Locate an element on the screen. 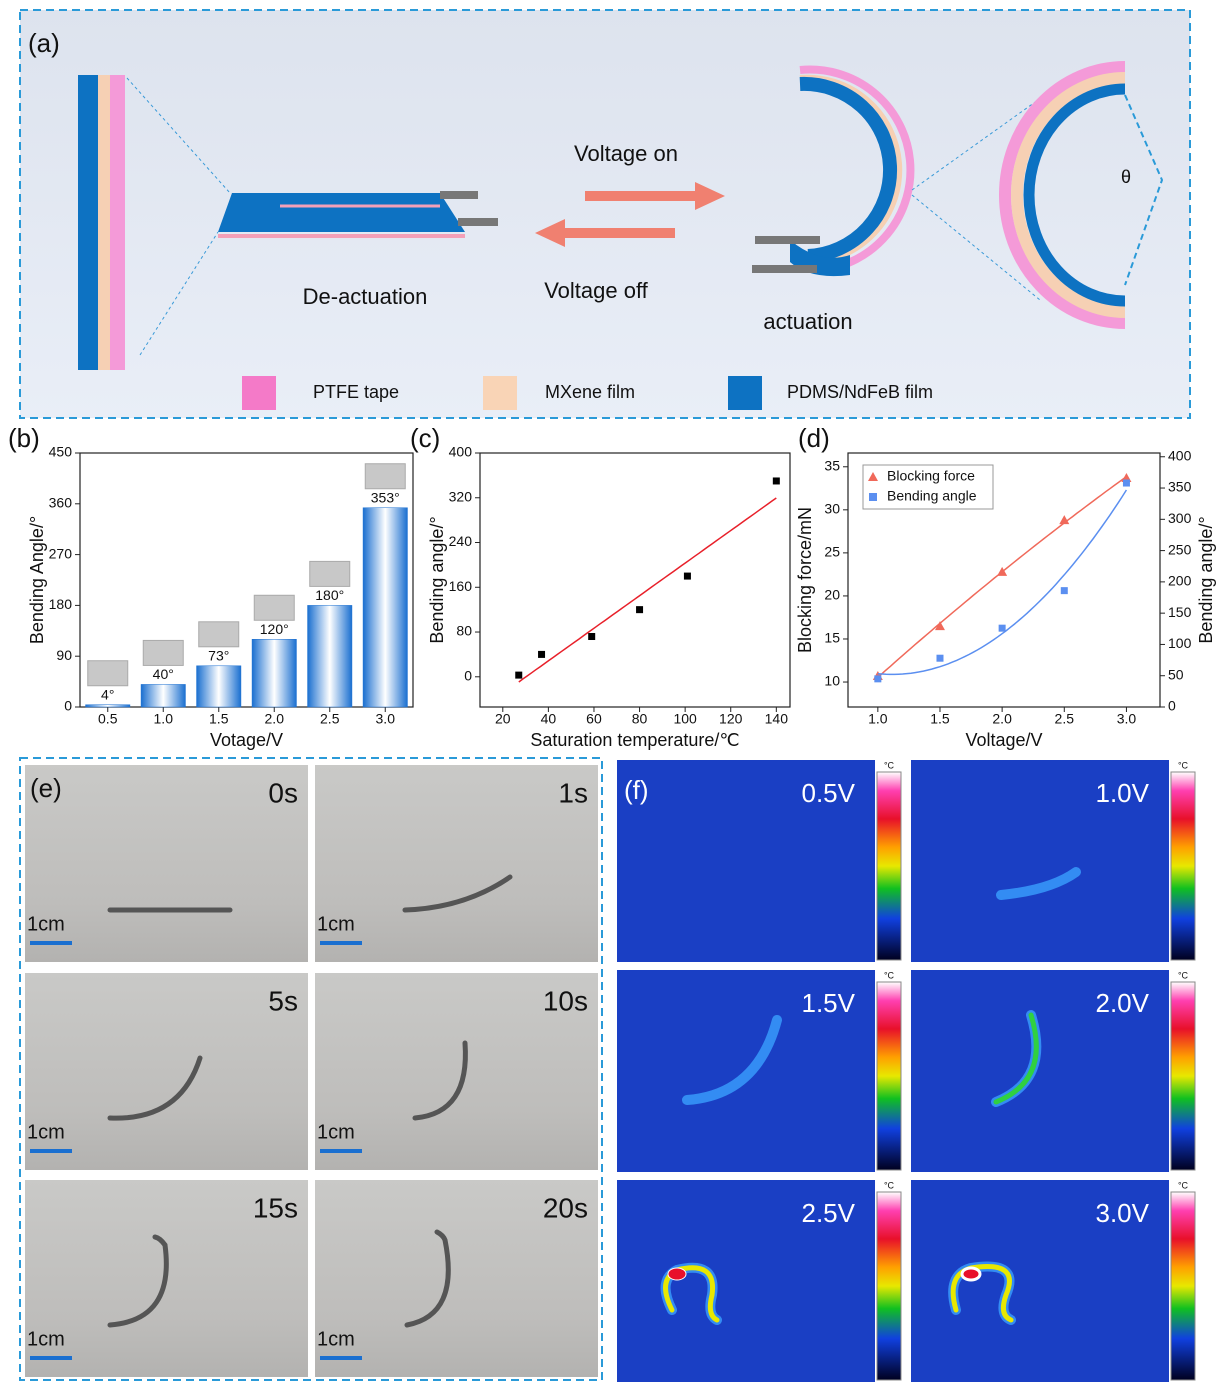 This screenshot has height=1382, width=1222. x-tick-label: 2.5 is located at coordinates (1065, 719).